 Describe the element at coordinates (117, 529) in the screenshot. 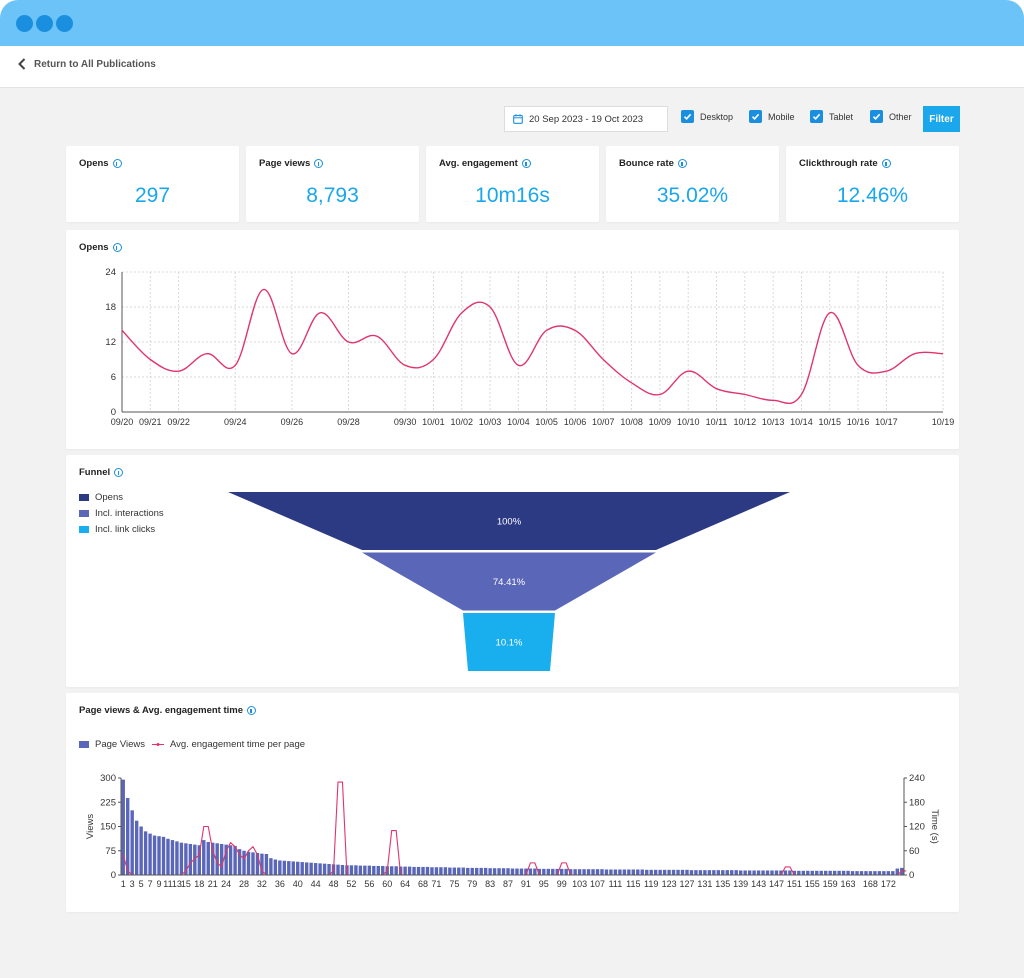

I see `legend-item-link-clicks: Incl. link clicks` at that location.